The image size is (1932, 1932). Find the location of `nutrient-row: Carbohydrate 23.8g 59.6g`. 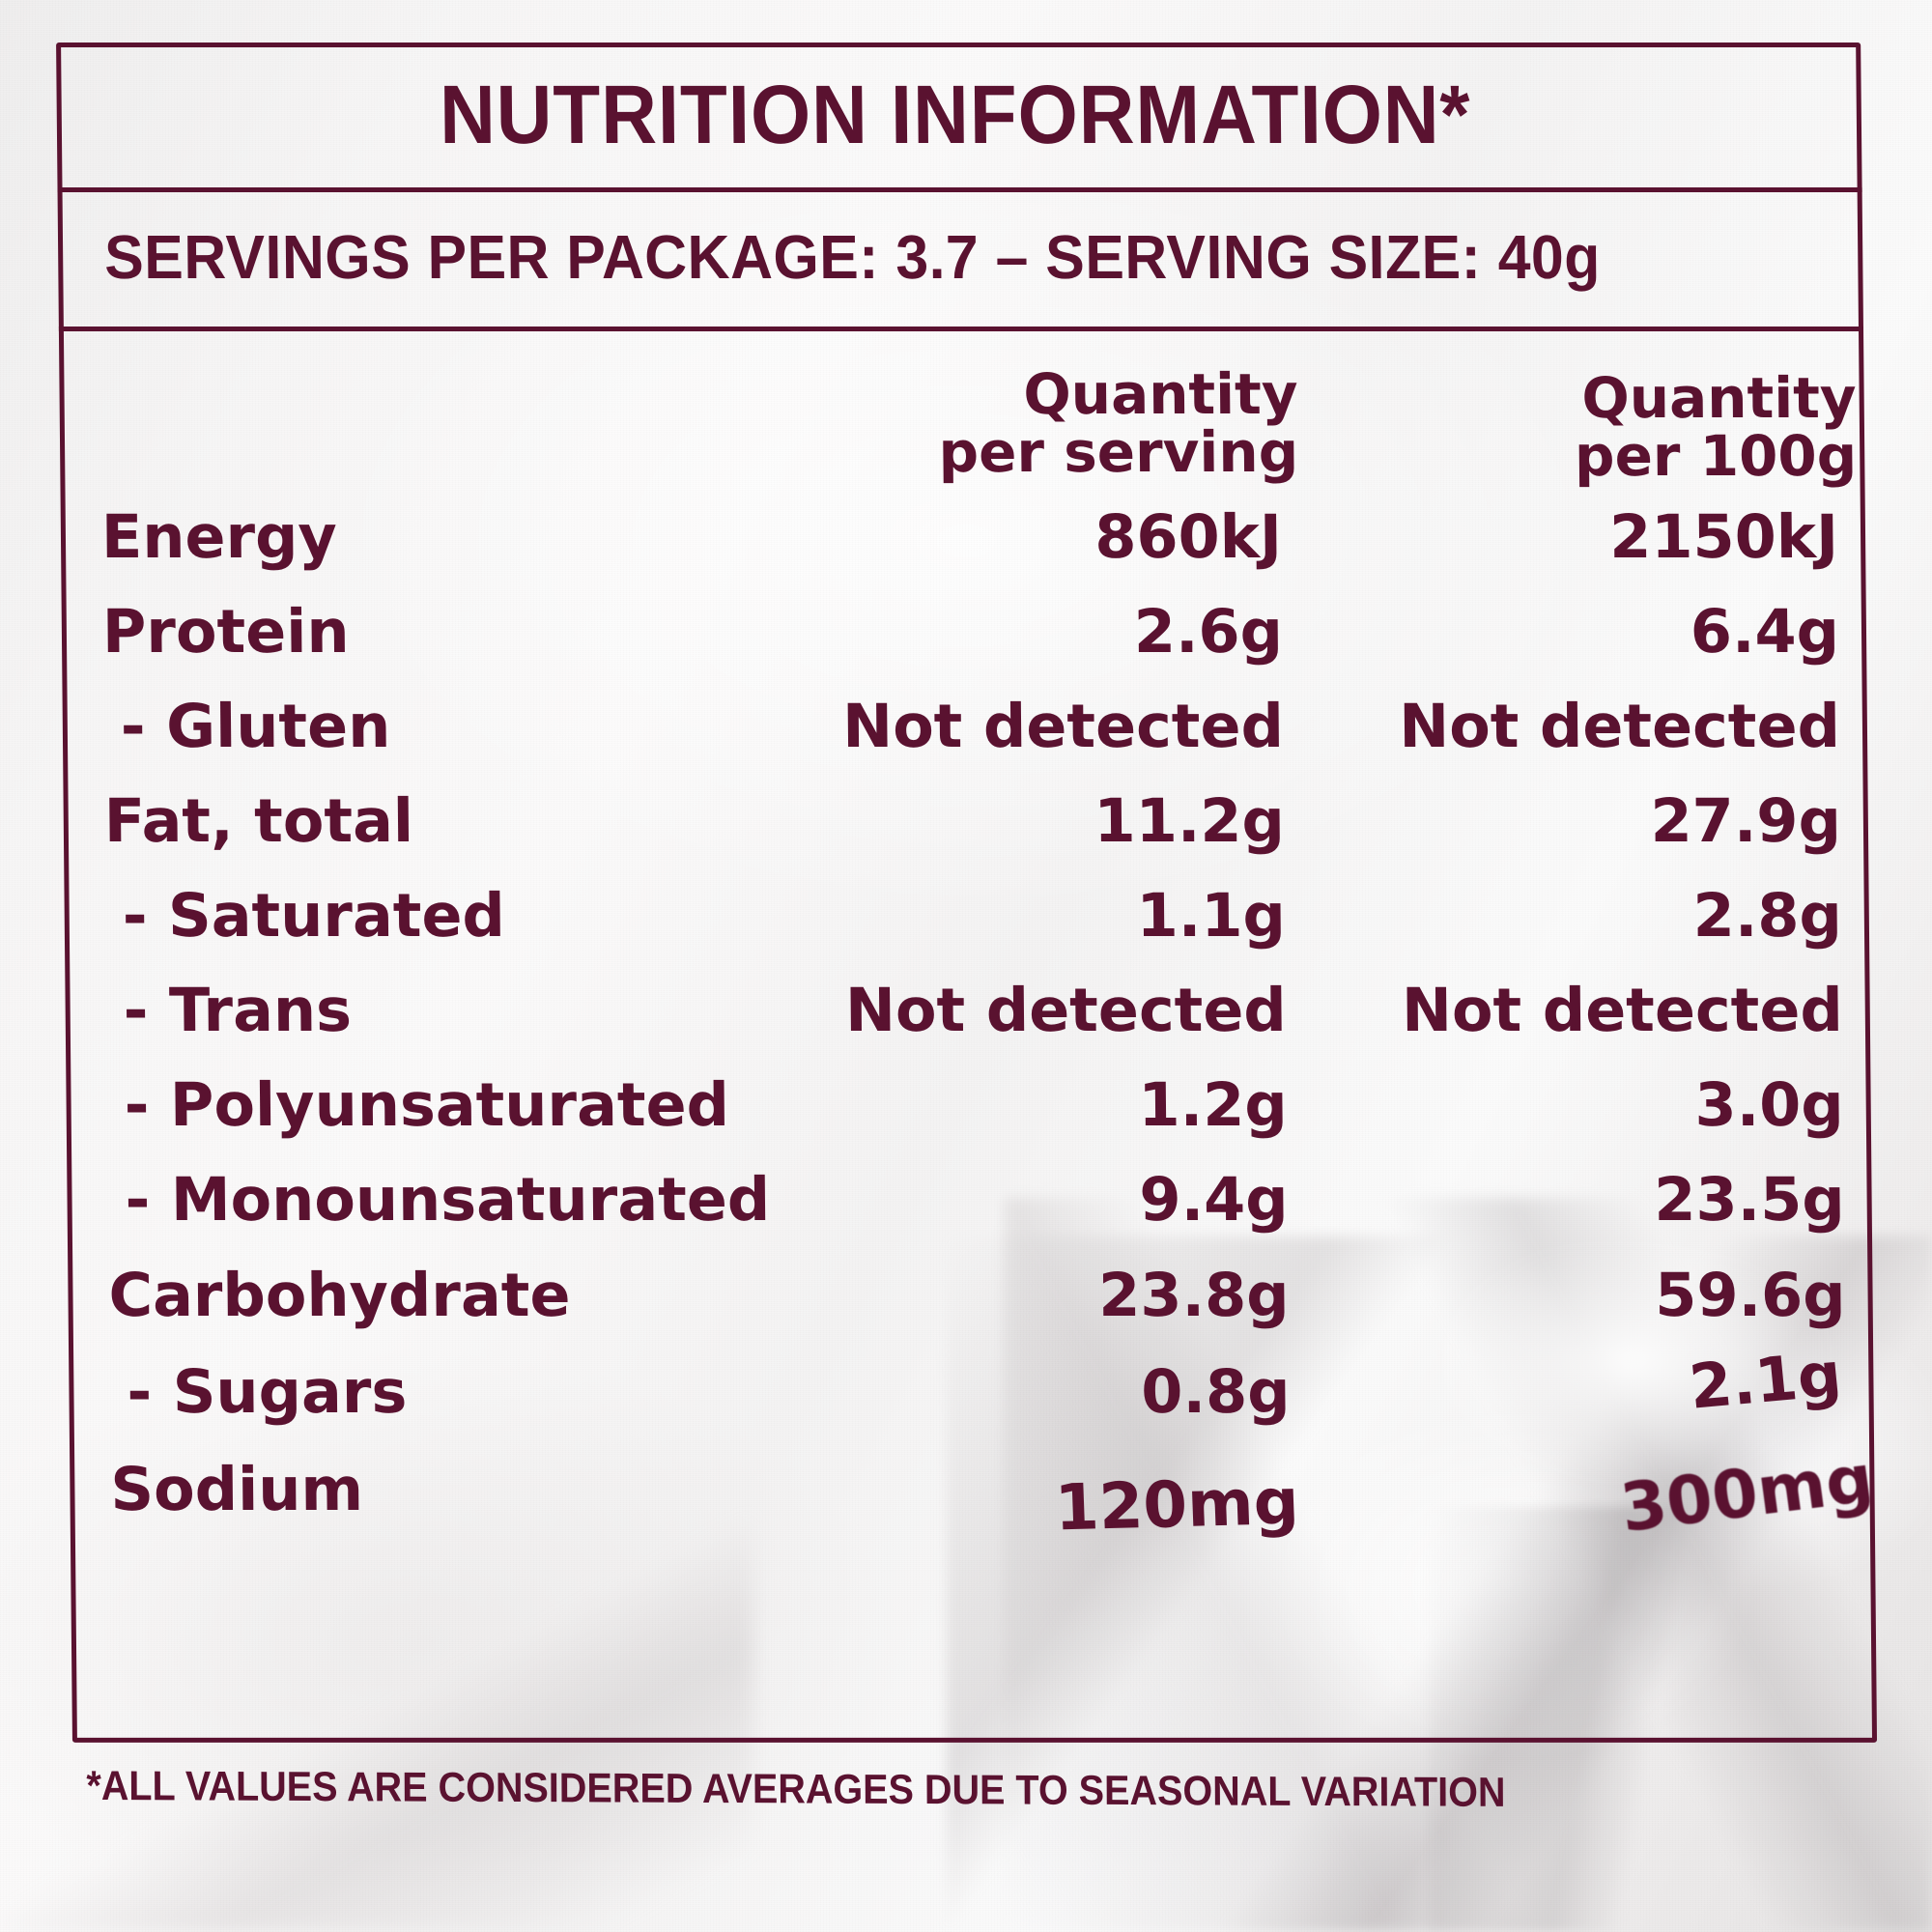

nutrient-row: Carbohydrate 23.8g 59.6g is located at coordinates (966, 1295).